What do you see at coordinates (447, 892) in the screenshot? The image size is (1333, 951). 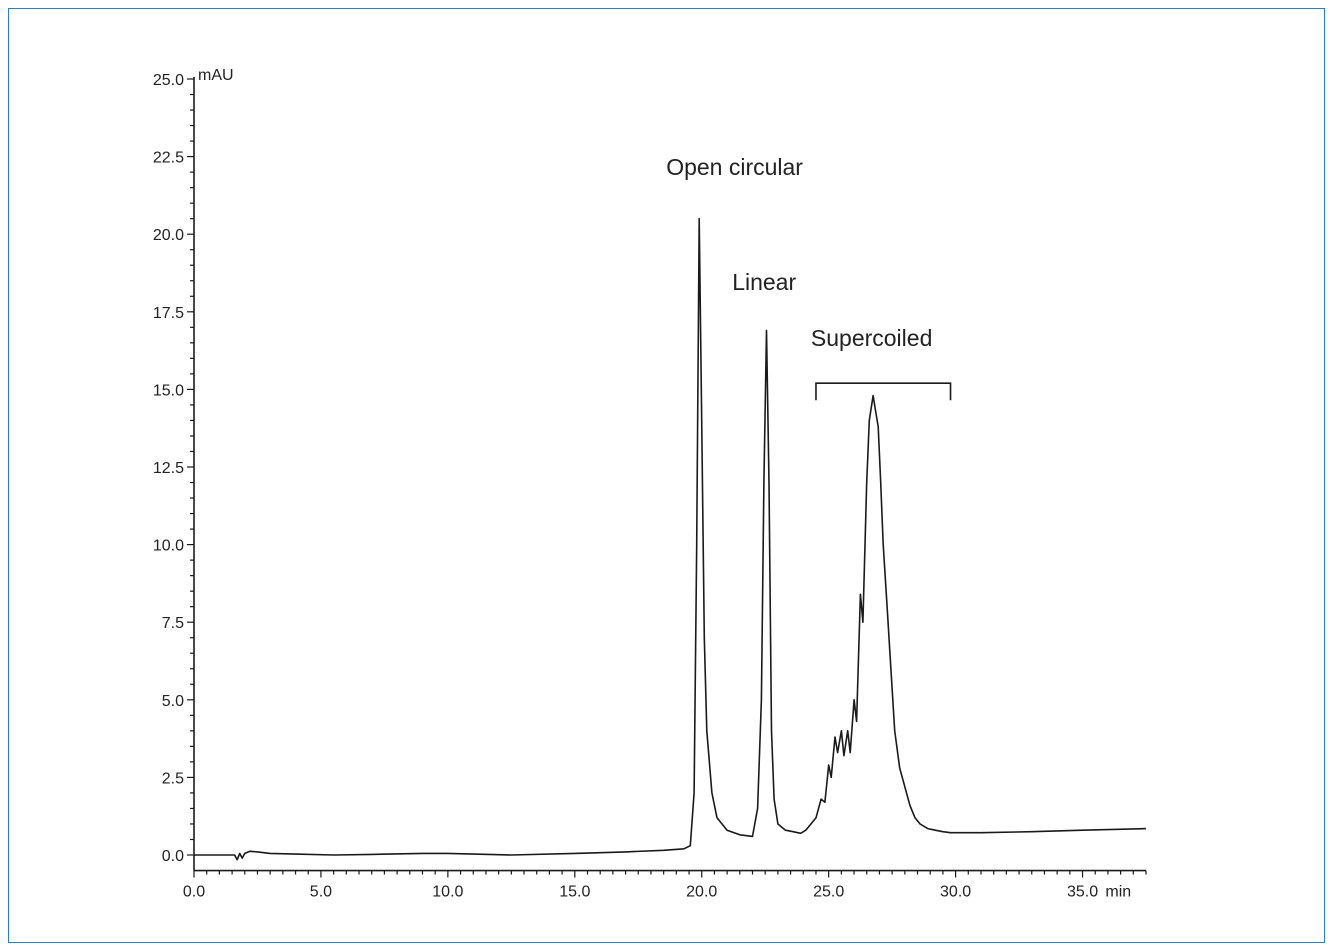 I see `x-tick-label: 10.0` at bounding box center [447, 892].